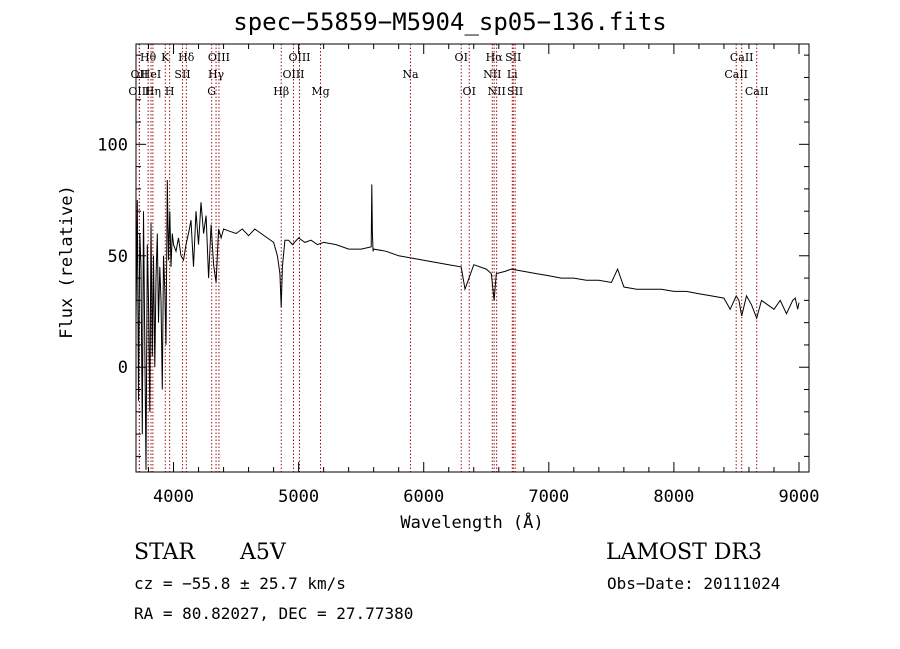 Image resolution: width=900 pixels, height=649 pixels. I want to click on line-label: Hδ, so click(186, 57).